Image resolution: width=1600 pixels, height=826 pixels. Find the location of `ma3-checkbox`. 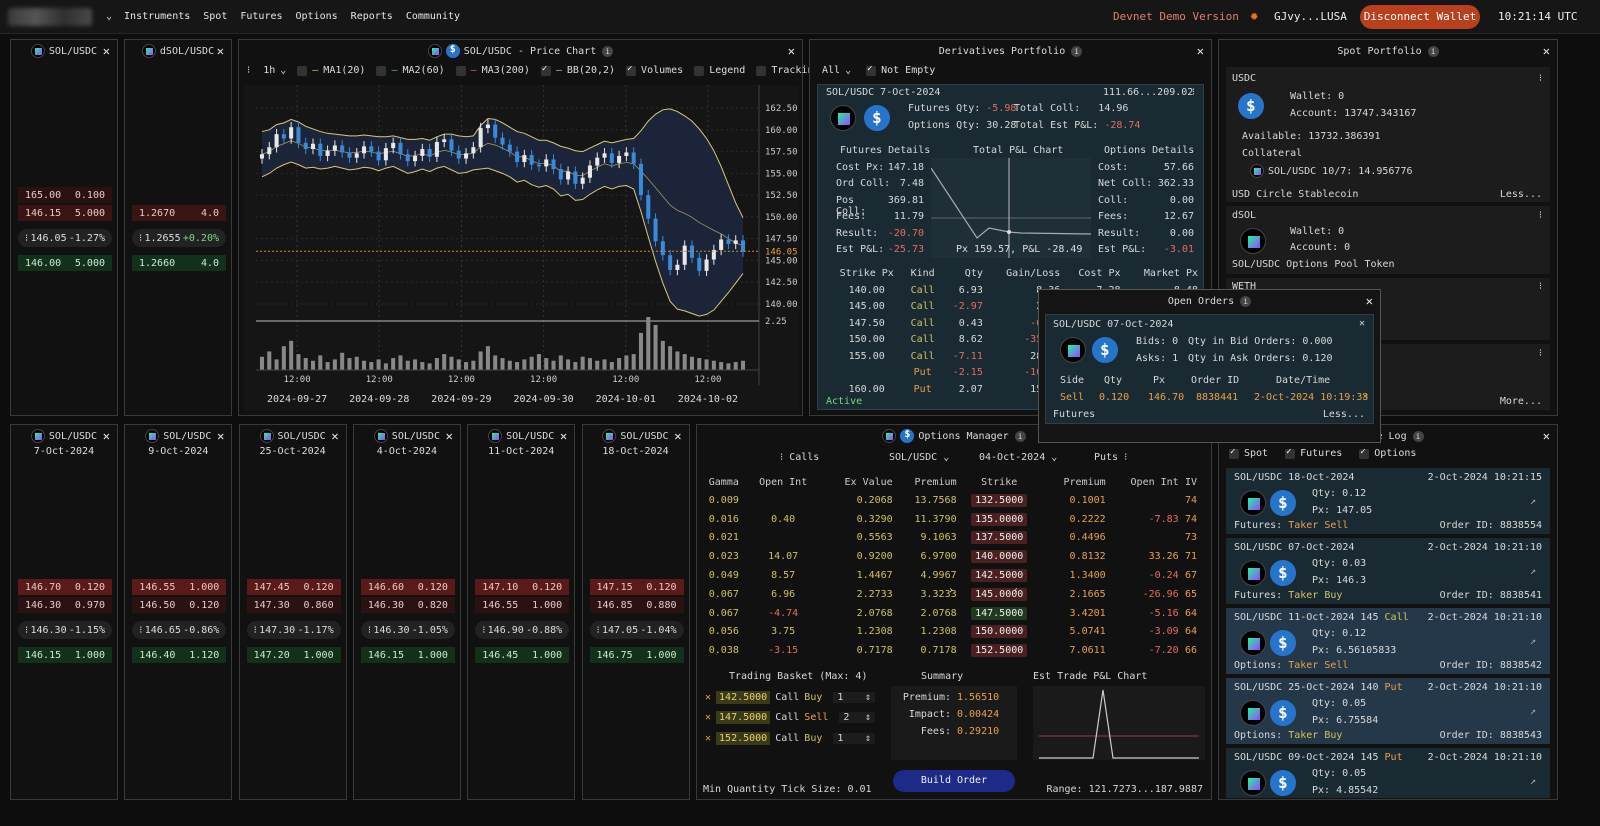

ma3-checkbox is located at coordinates (460, 70).